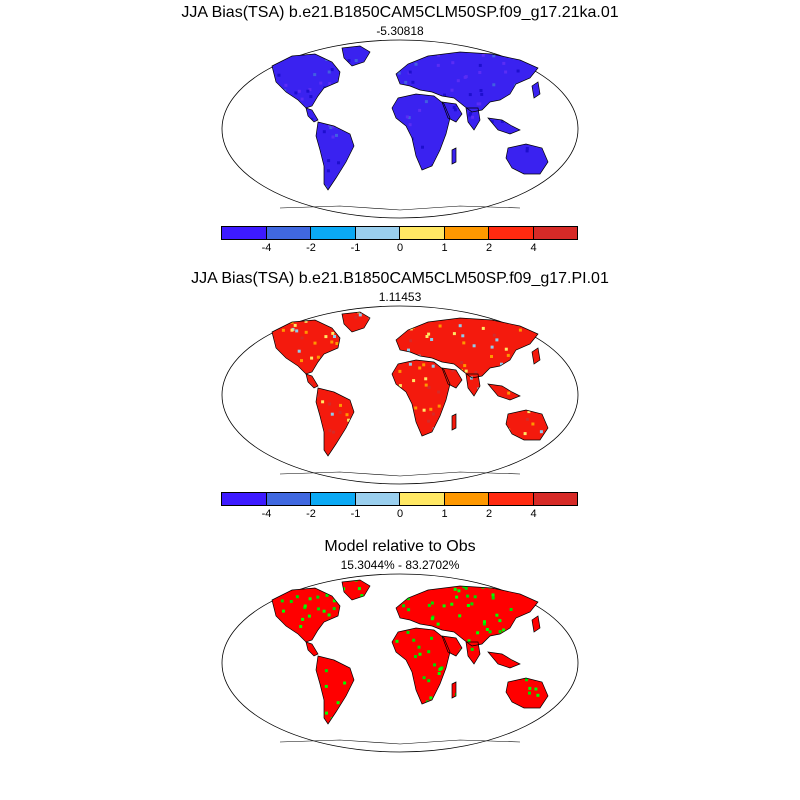 This screenshot has width=800, height=800. What do you see at coordinates (444, 514) in the screenshot?
I see `colorbar-tick-label: 1` at bounding box center [444, 514].